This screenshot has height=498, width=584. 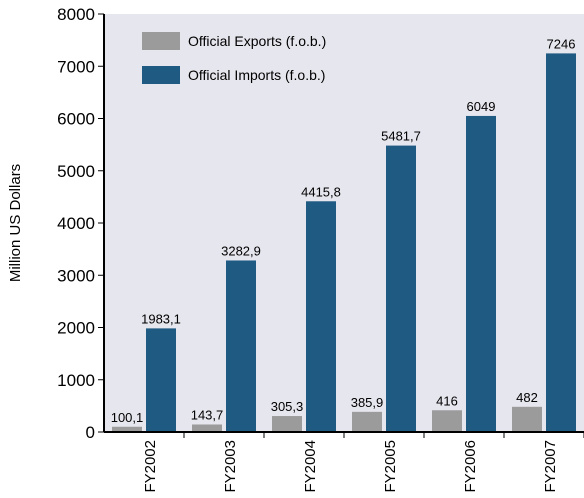 I want to click on y-axis-ticks: 0 1000 2000 3000 4000 5000 6000 7000 8000, so click(x=80, y=223).